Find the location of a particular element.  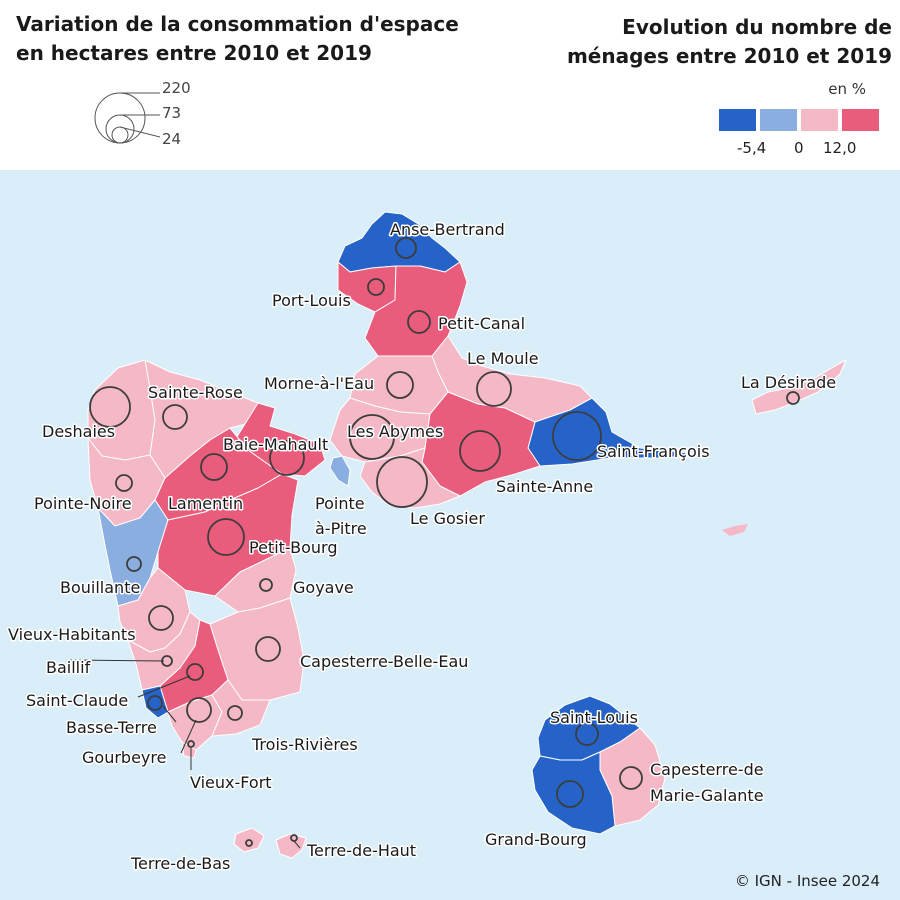

label-capesterre-marie-galante-2: Marie-Galante is located at coordinates (707, 795).